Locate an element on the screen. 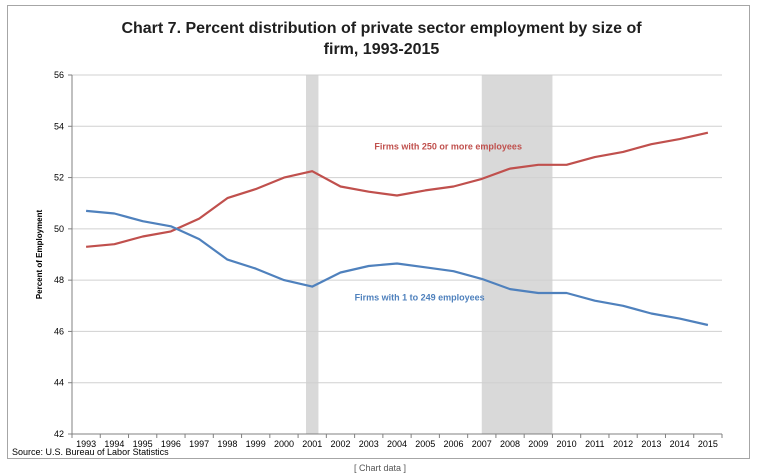 Image resolution: width=763 pixels, height=475 pixels. source-note: Source: U.S. Bureau of Labor Statistics is located at coordinates (90, 452).